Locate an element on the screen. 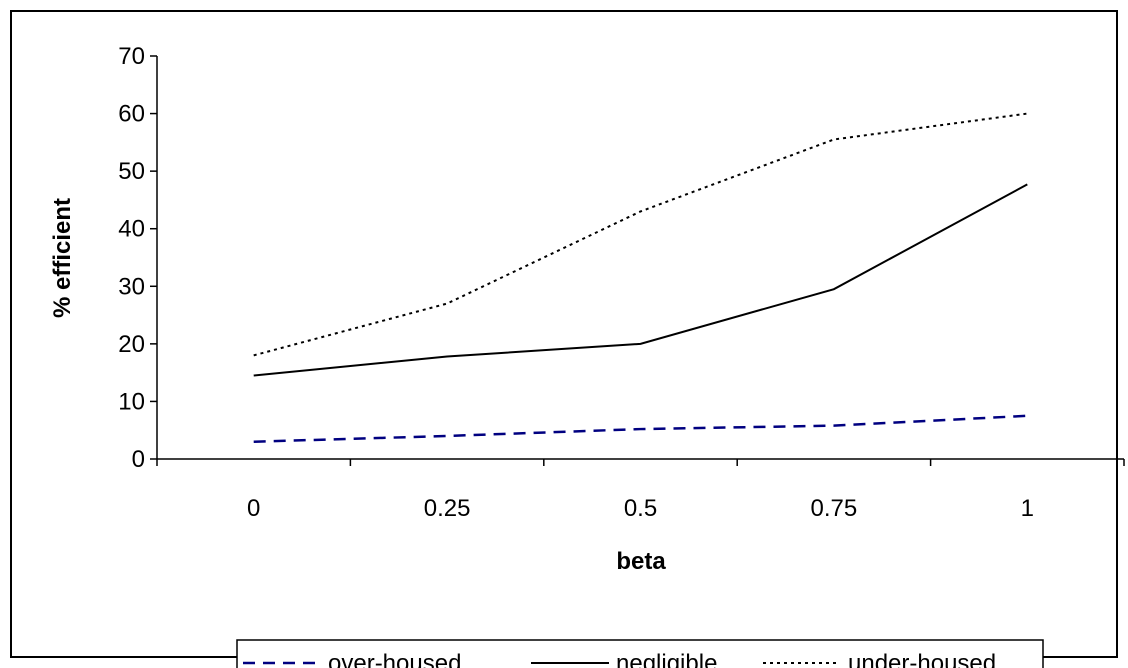  x-tick-label: 0.5 is located at coordinates (640, 508).